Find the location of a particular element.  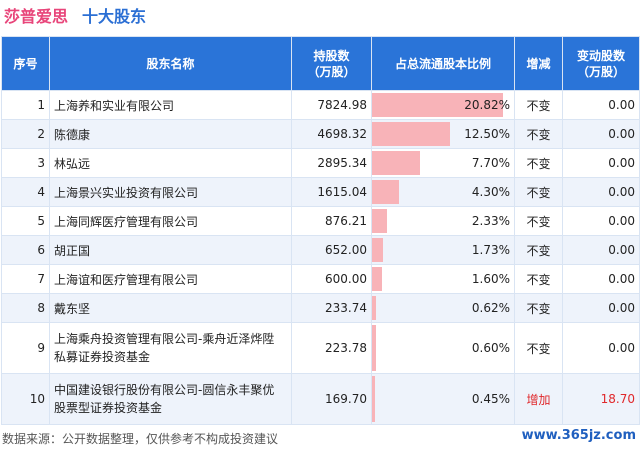

shares-cell: 223.78 is located at coordinates (331, 348).